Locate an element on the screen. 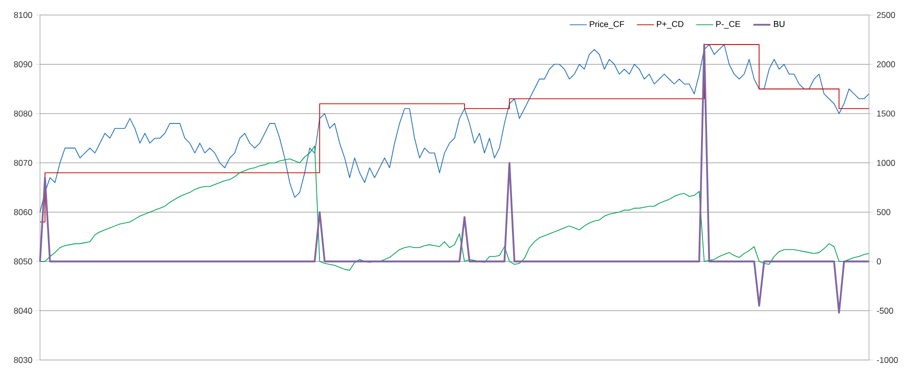  y2-tick-label: -500 is located at coordinates (885, 311).